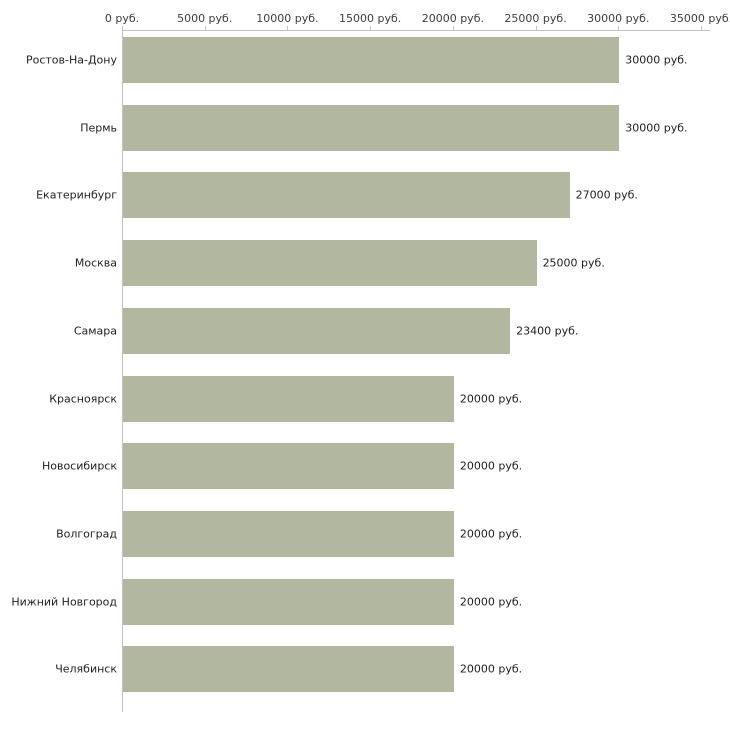 Image resolution: width=730 pixels, height=730 pixels. Describe the element at coordinates (370, 18) in the screenshot. I see `x-tick-label: 15000 руб.` at that location.